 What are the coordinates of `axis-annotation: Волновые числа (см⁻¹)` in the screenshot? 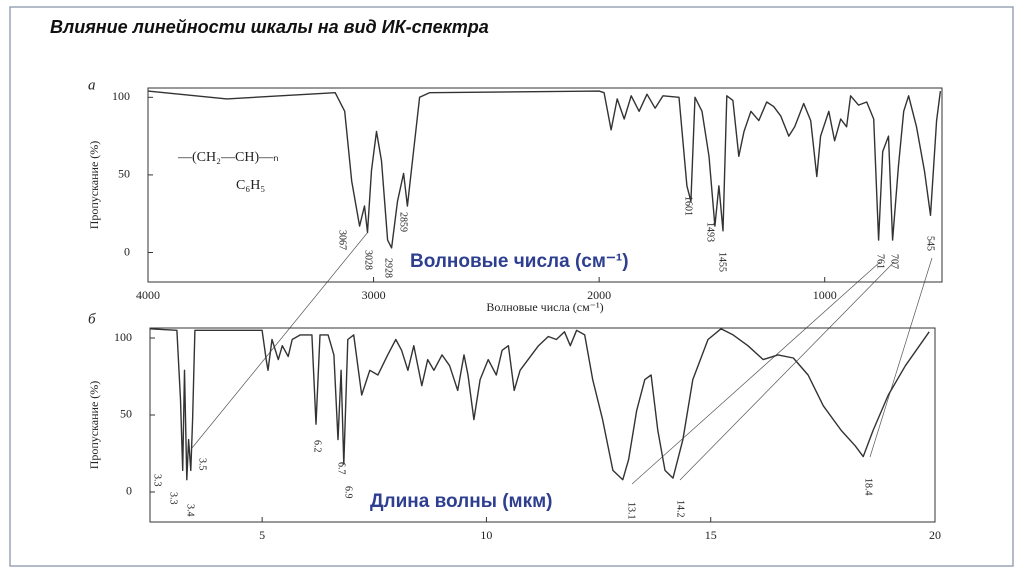 It's located at (519, 261).